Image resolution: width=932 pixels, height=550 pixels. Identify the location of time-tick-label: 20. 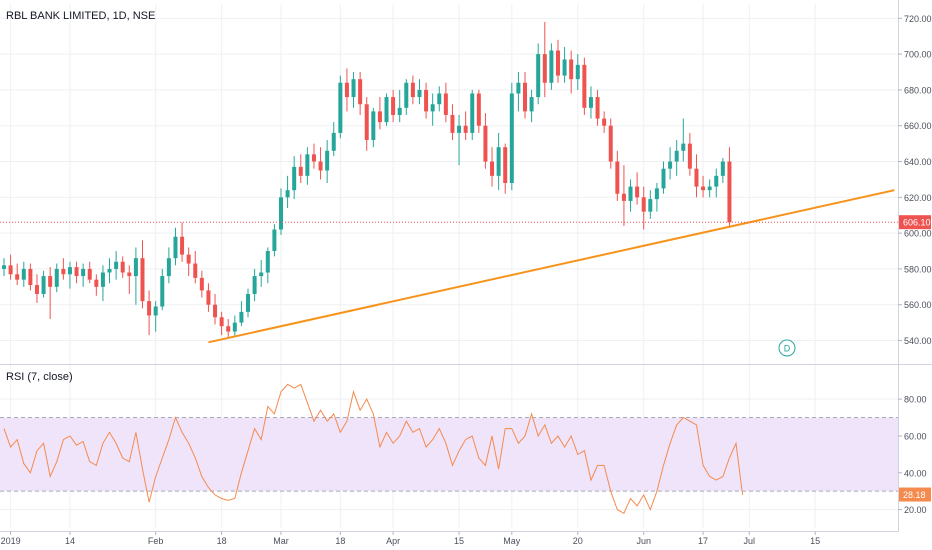
(578, 541).